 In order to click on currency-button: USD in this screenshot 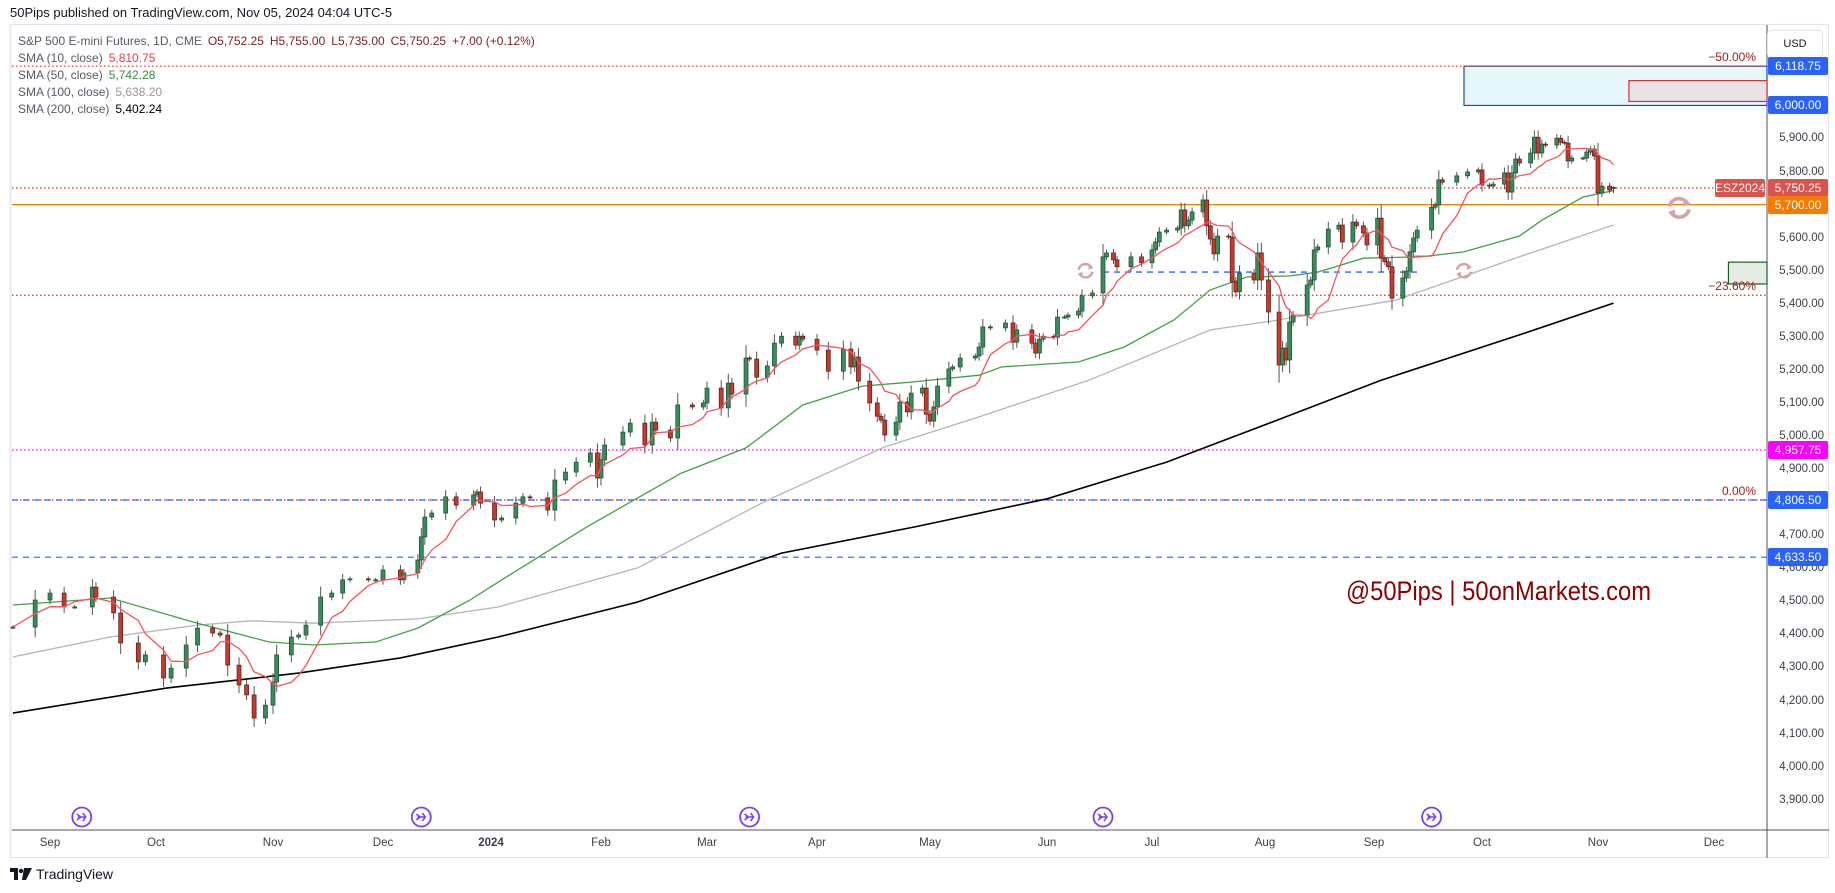, I will do `click(1795, 44)`.